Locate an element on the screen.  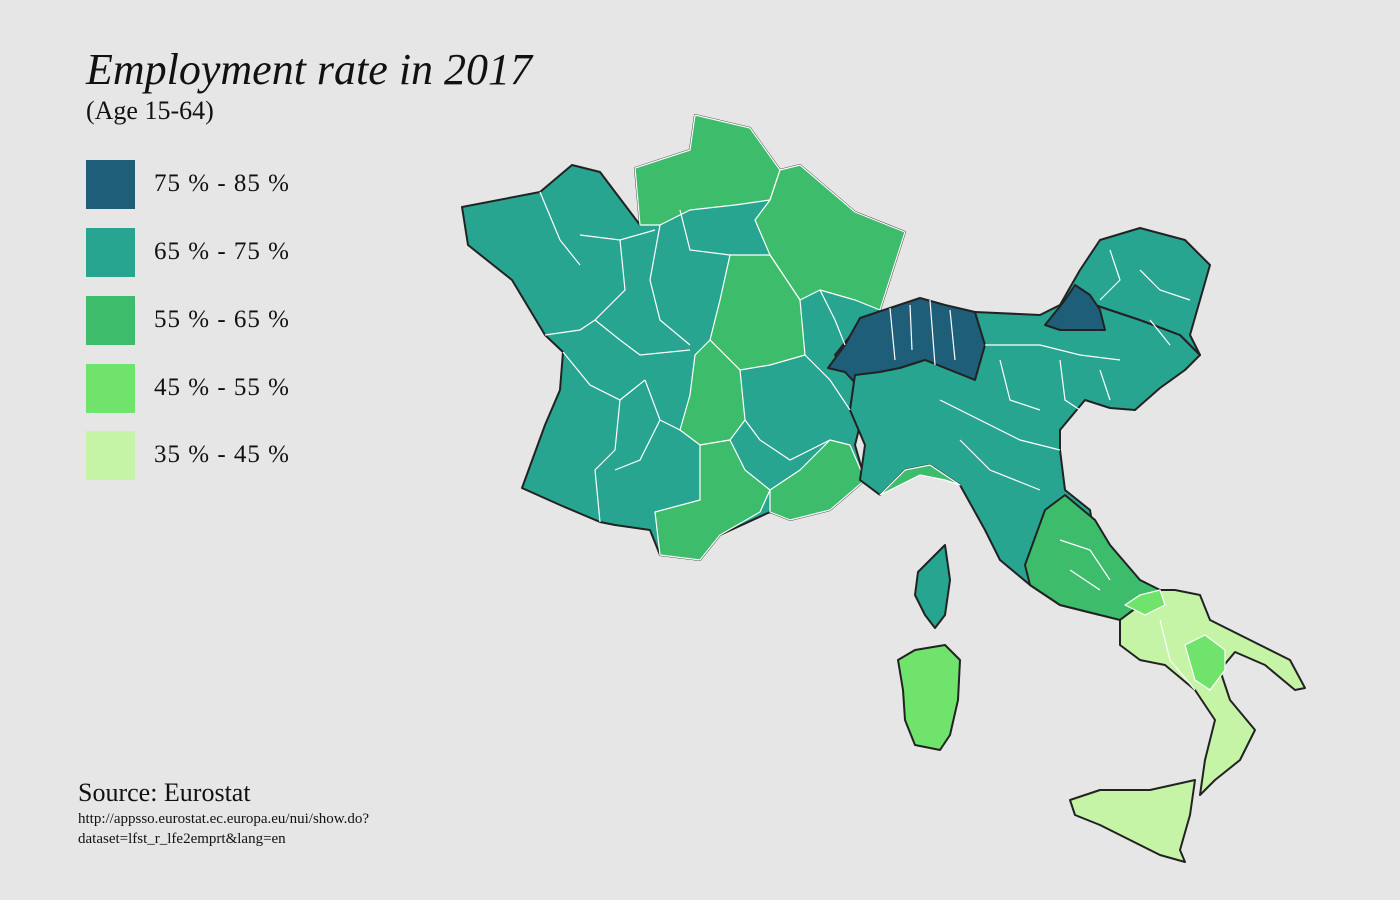
legend-item: 35 % - 45 % is located at coordinates (246, 456).